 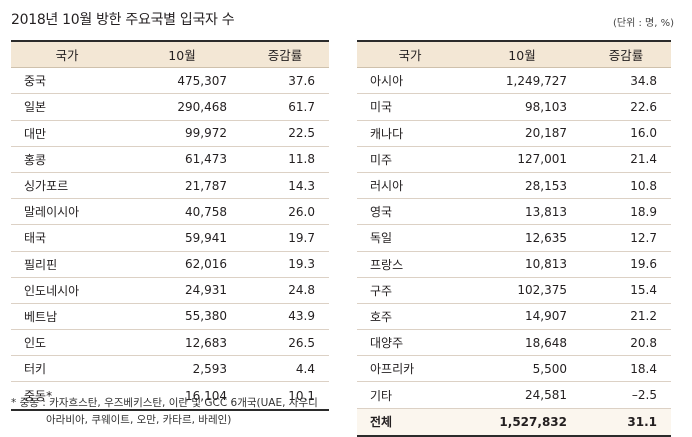 I want to click on footnote-line-2: 아라비아, 쿠웨이트, 오만, 카타르, 바레인), so click(x=139, y=420).